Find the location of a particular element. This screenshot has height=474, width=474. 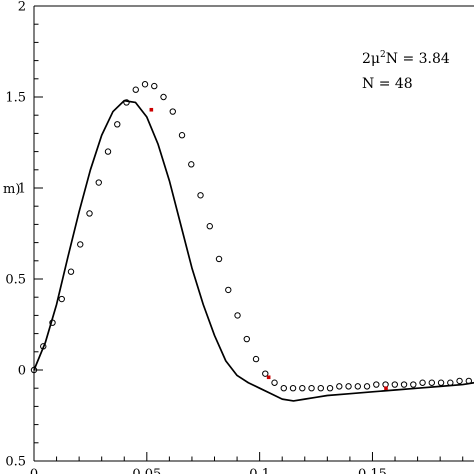

annotation-coupling-base: 2μ is located at coordinates (371, 59).